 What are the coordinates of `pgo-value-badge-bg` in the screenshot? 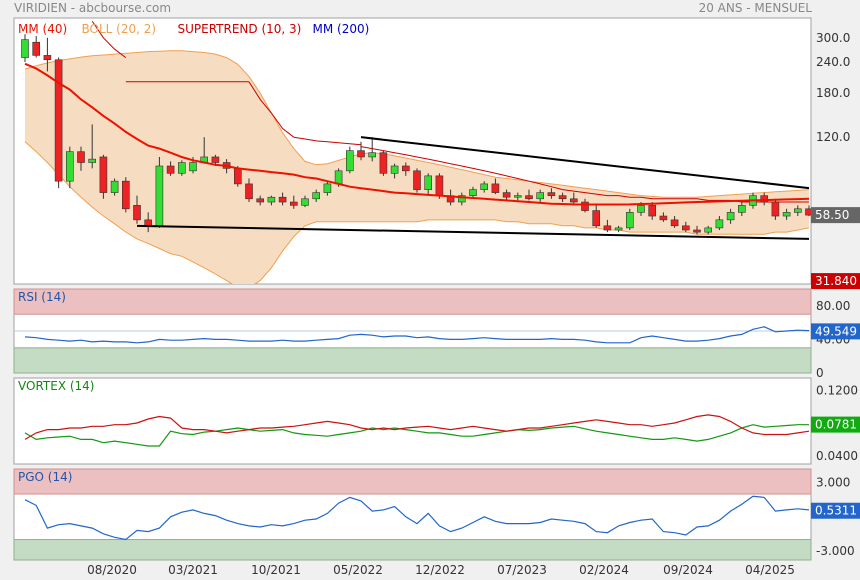 It's located at (835, 510).